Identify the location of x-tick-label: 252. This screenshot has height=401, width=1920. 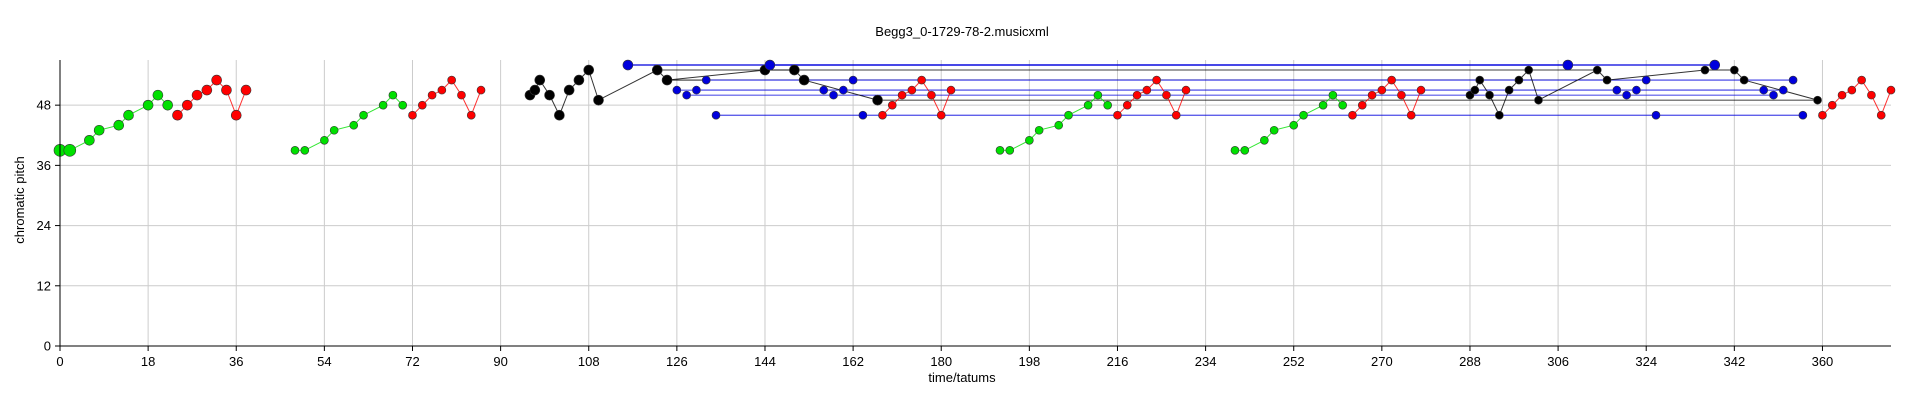
(1294, 361).